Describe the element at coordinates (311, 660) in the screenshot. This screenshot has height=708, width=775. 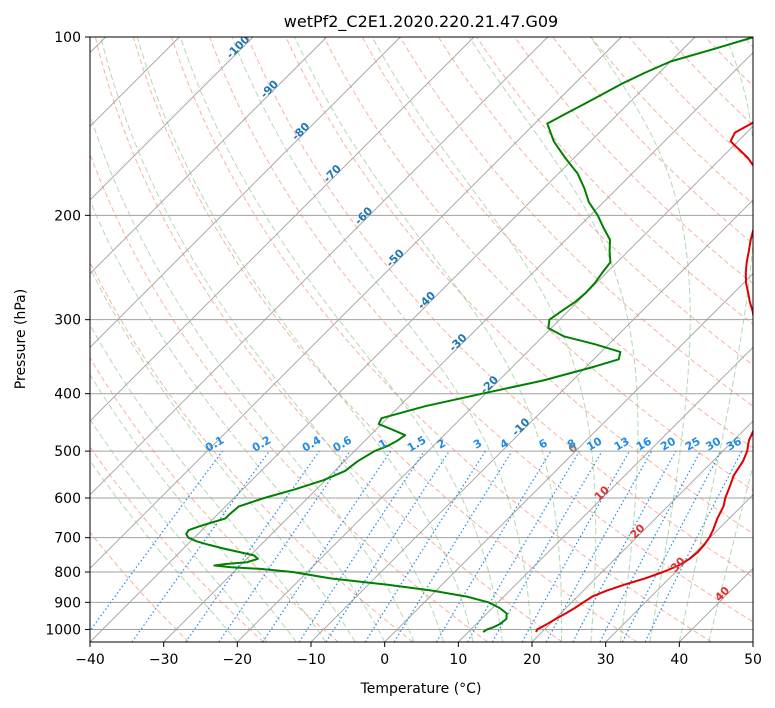
I see `x-tick-label: −10` at that location.